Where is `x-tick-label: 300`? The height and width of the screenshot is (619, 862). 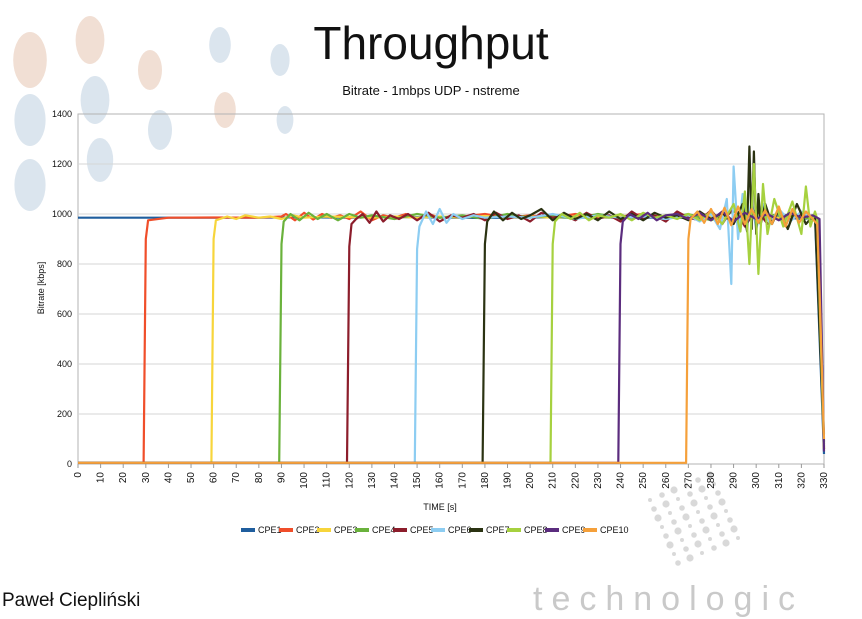 x-tick-label: 300 is located at coordinates (756, 480).